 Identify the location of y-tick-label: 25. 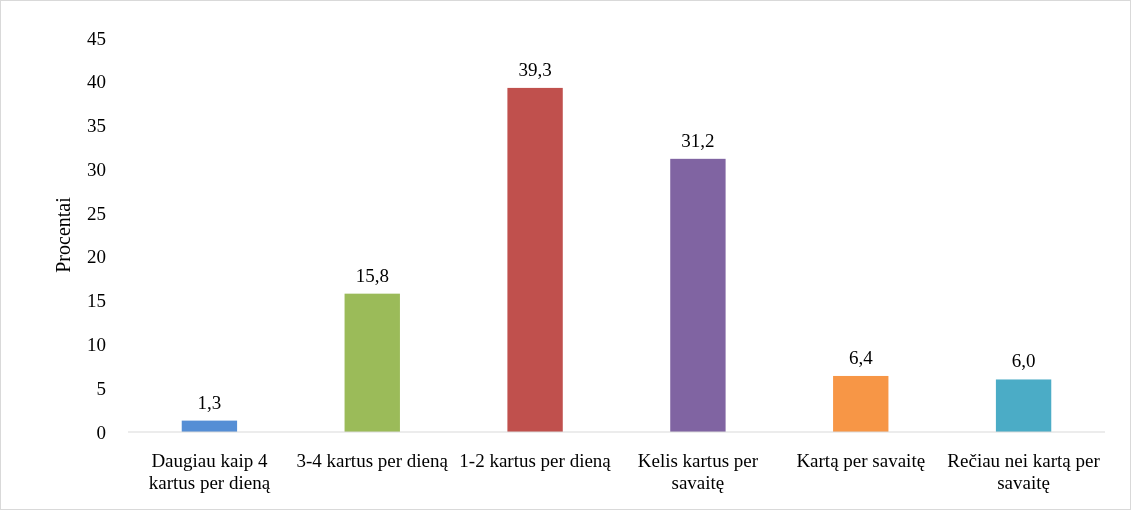
(96, 213).